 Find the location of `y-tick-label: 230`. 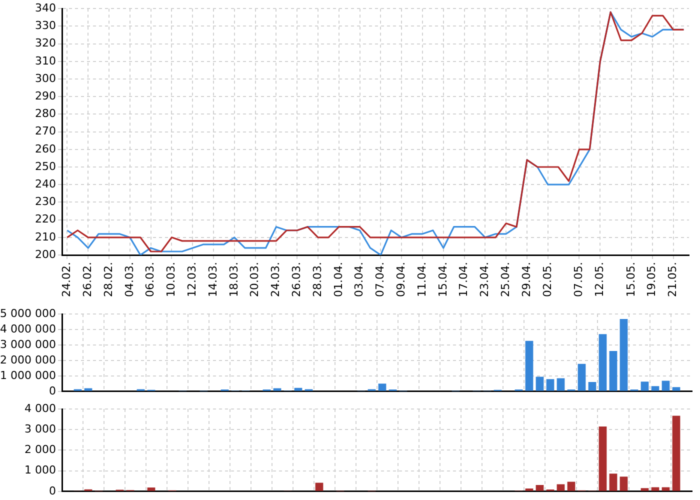

y-tick-label: 230 is located at coordinates (45, 201).